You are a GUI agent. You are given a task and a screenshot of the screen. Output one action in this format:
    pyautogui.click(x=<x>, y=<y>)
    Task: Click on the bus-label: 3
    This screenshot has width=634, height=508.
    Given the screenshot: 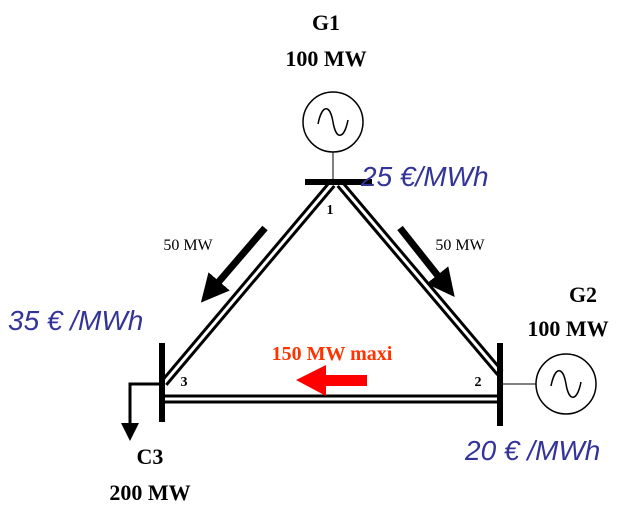 What is the action you would take?
    pyautogui.click(x=184, y=382)
    